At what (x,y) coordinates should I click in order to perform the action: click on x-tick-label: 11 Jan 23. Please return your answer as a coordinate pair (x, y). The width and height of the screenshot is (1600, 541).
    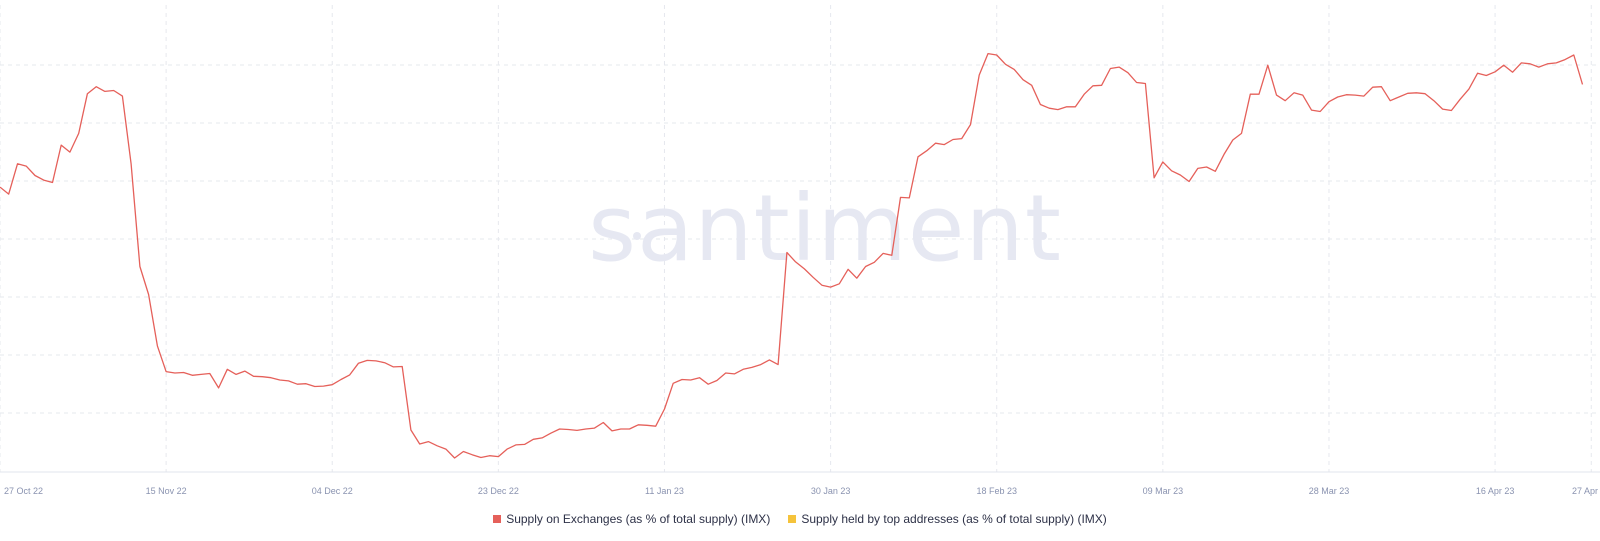
    Looking at the image, I should click on (664, 491).